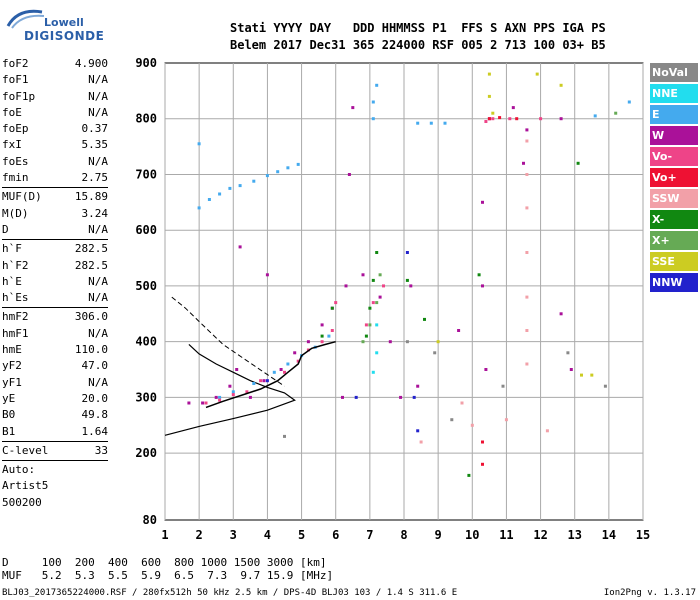  Describe the element at coordinates (146, 453) in the screenshot. I see `y-tick-label: 200` at that location.